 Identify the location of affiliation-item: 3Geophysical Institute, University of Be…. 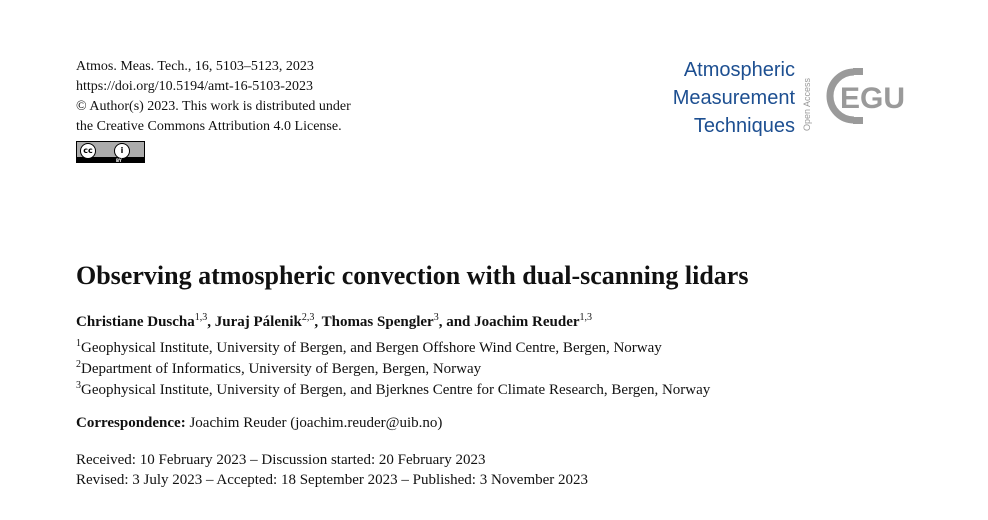
(393, 390).